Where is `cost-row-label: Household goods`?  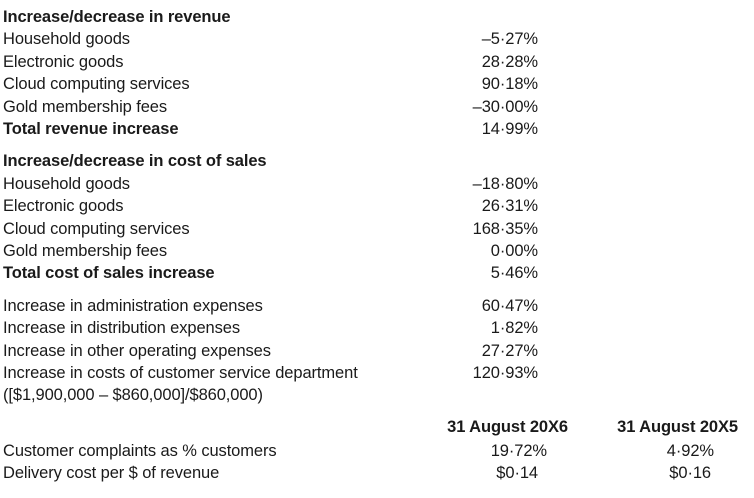 cost-row-label: Household goods is located at coordinates (66, 184).